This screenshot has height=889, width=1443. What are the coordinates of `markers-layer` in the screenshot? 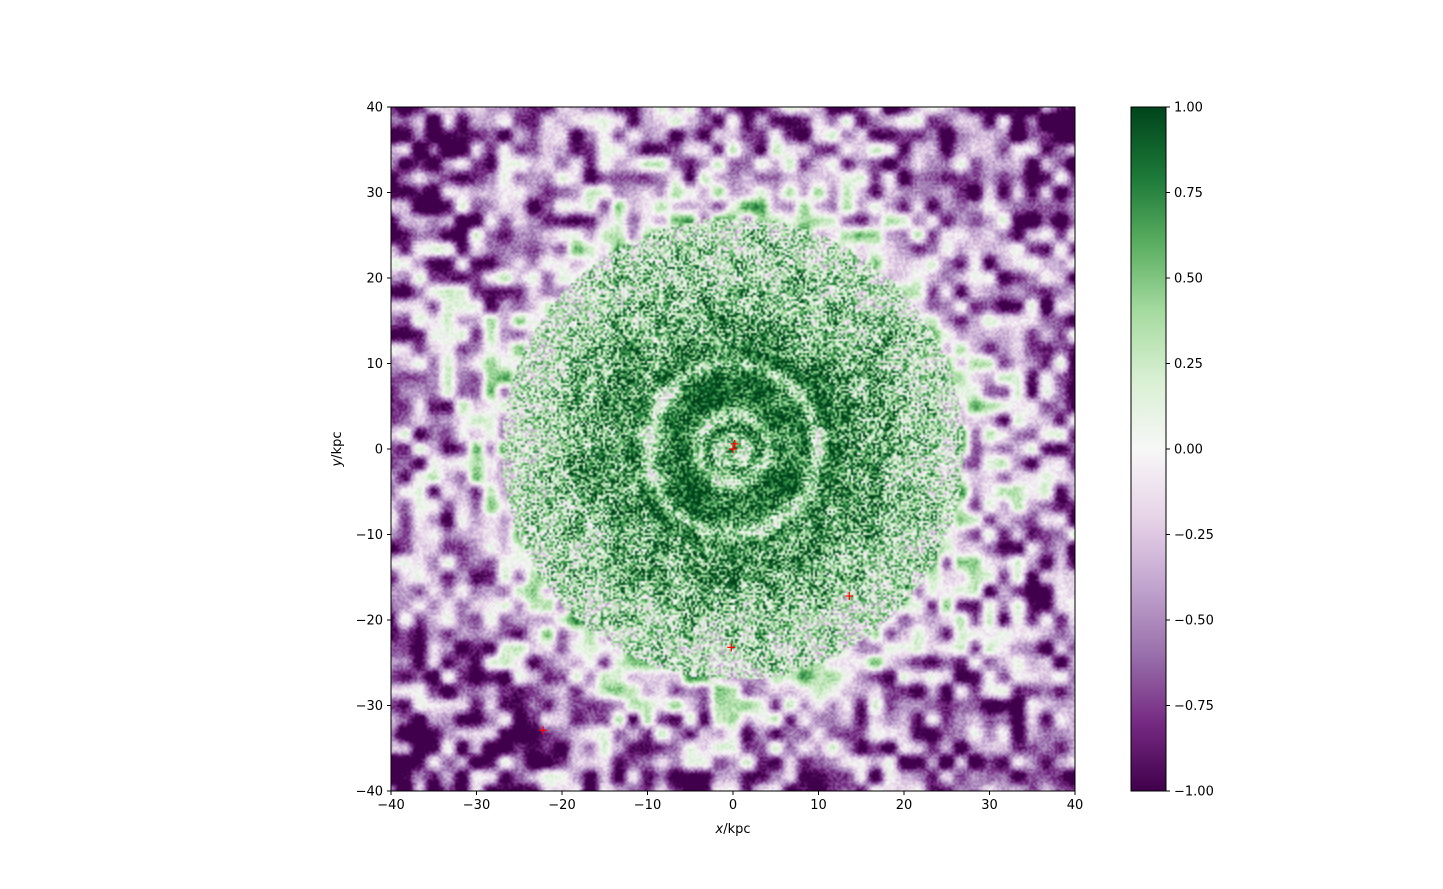 It's located at (696, 587).